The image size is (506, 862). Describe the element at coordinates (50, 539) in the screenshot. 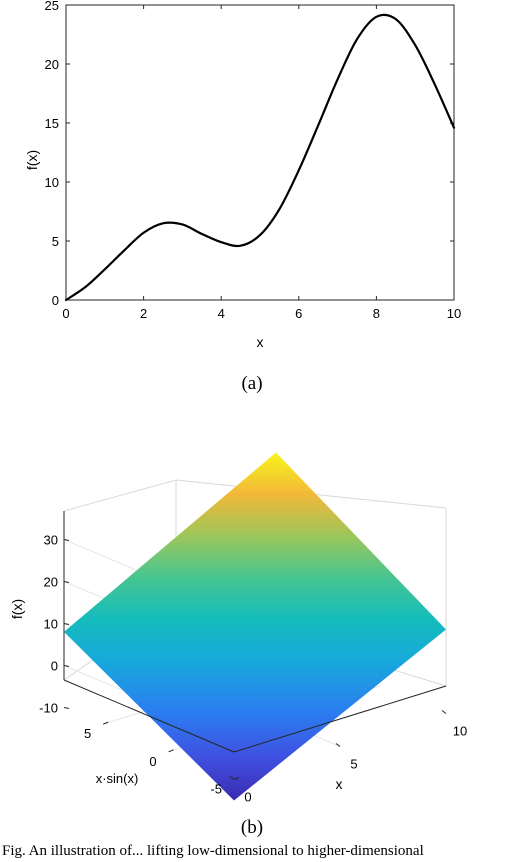

I see `z-tick-label: 30` at that location.